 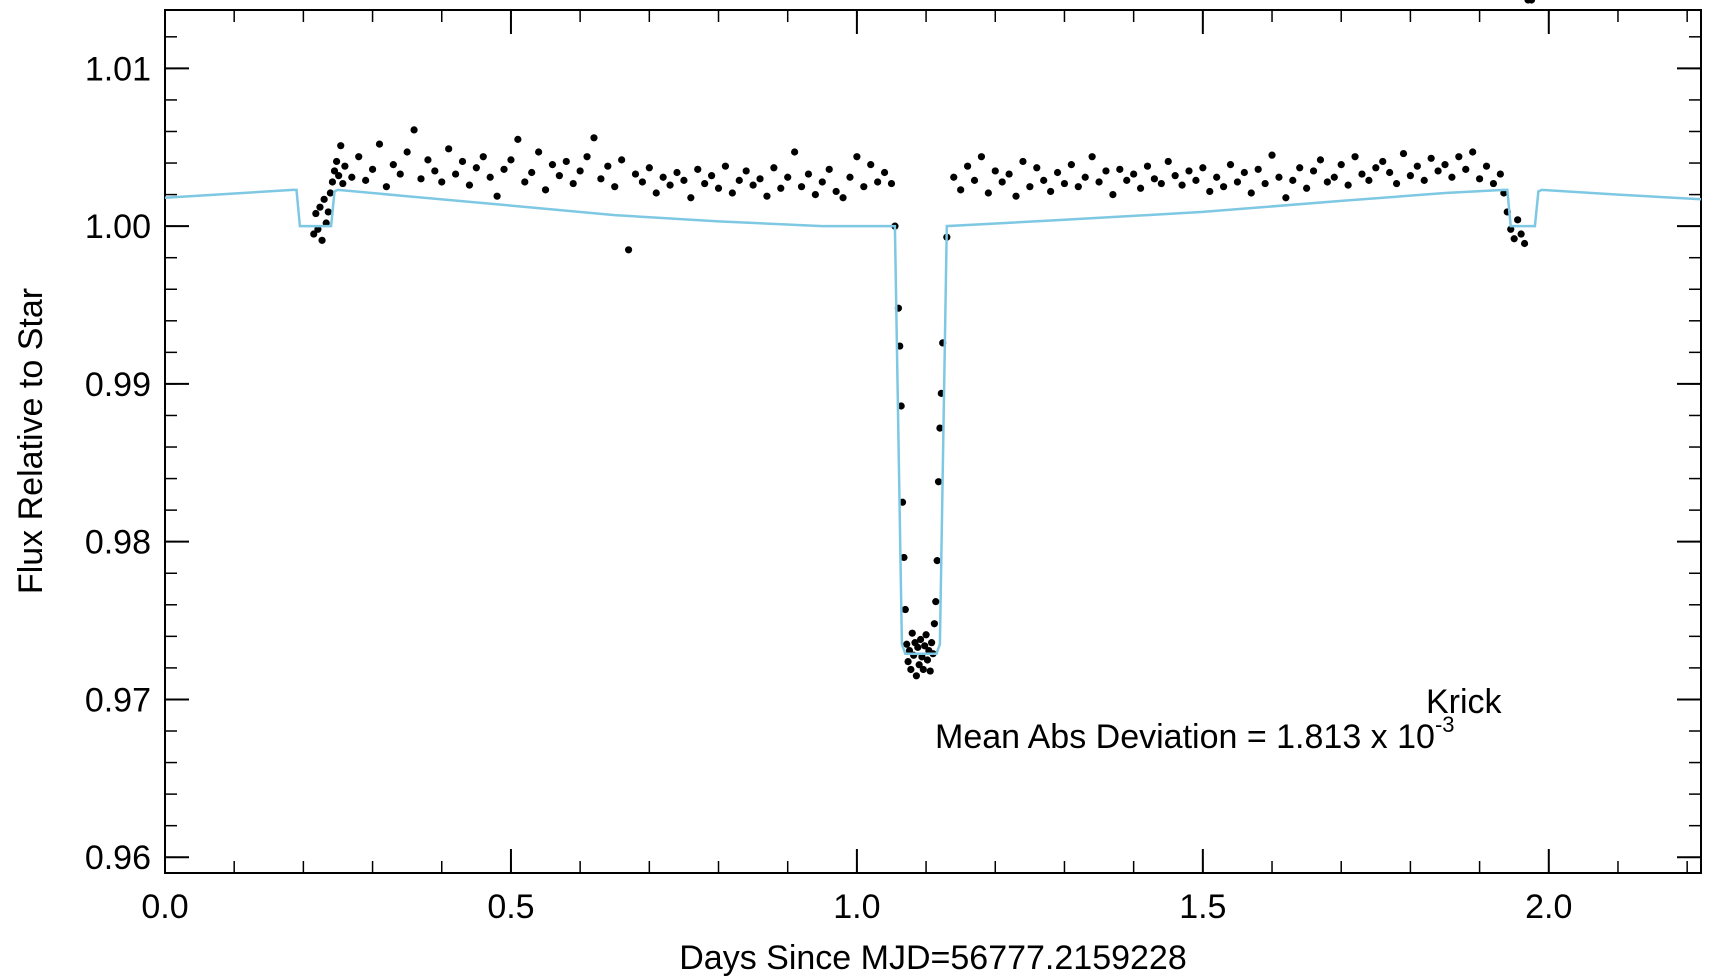 I want to click on x-tick-label: 0.5, so click(x=510, y=907).